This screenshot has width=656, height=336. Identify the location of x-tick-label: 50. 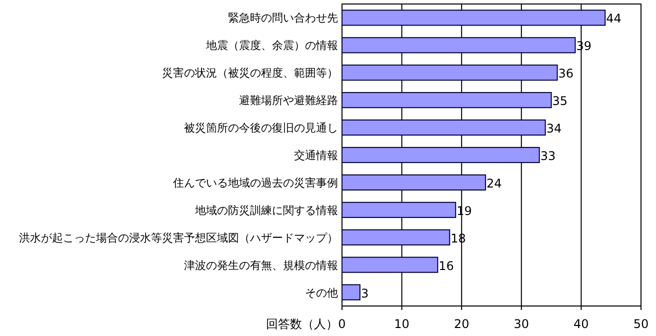
(641, 324).